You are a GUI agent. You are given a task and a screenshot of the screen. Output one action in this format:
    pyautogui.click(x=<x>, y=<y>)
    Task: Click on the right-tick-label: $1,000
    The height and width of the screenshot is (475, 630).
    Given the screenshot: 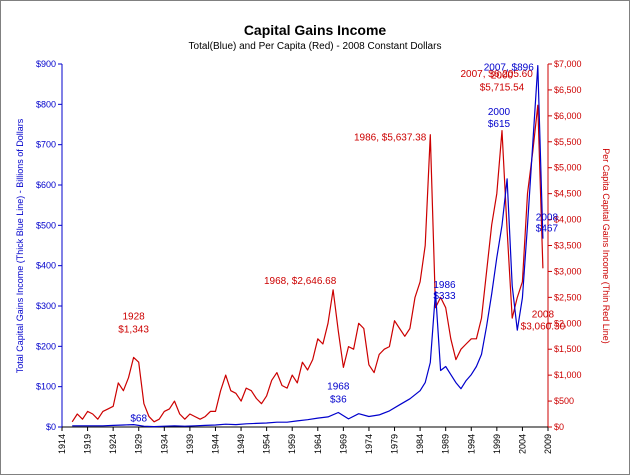 What is the action you would take?
    pyautogui.click(x=568, y=375)
    